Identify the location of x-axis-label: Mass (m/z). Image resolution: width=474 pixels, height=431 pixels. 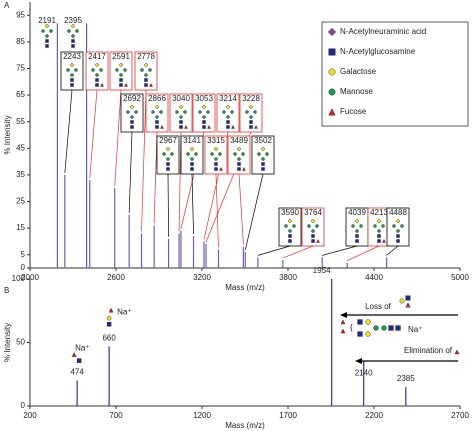
(245, 425).